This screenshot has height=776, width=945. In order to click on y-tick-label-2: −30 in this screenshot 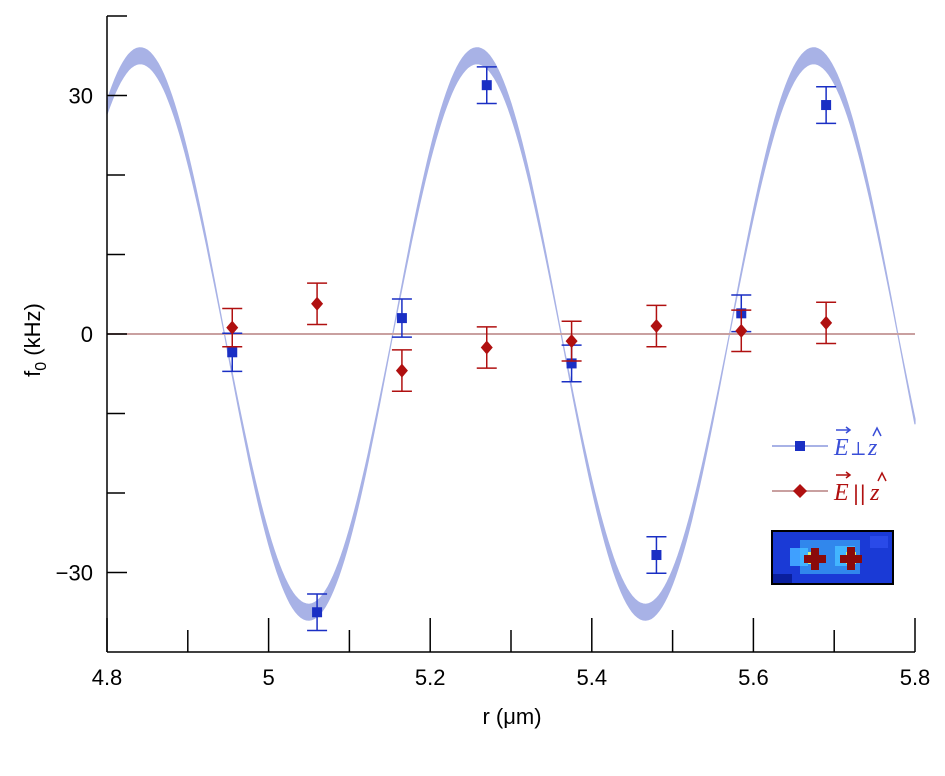, I will do `click(74, 573)`.